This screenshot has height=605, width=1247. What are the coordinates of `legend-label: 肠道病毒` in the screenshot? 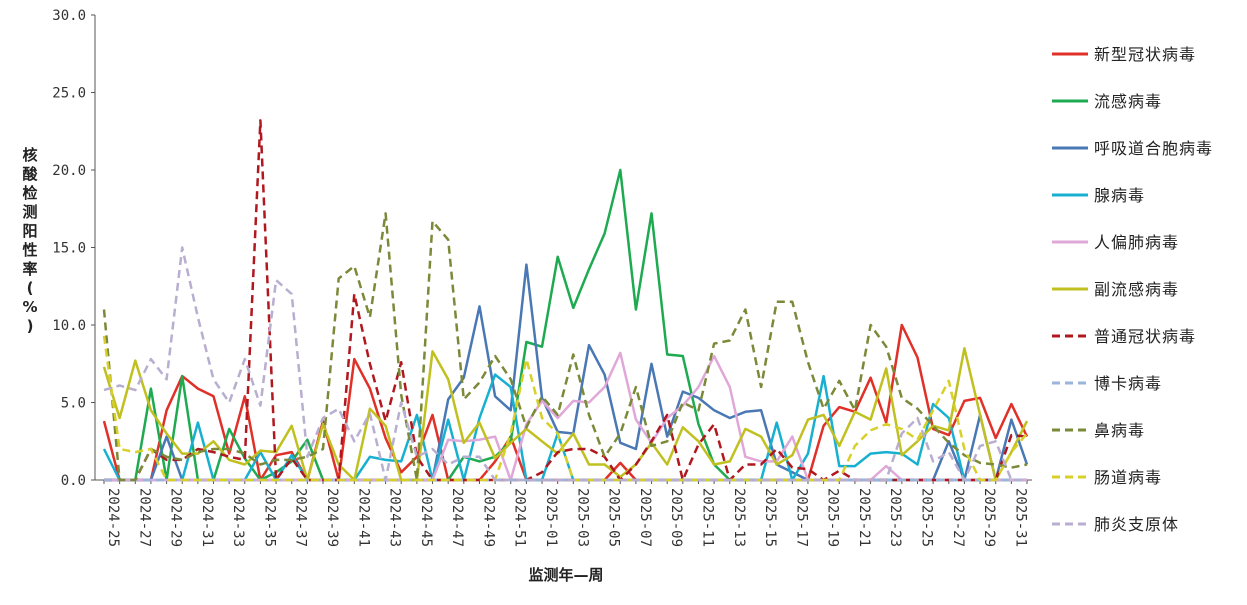 It's located at (1128, 477).